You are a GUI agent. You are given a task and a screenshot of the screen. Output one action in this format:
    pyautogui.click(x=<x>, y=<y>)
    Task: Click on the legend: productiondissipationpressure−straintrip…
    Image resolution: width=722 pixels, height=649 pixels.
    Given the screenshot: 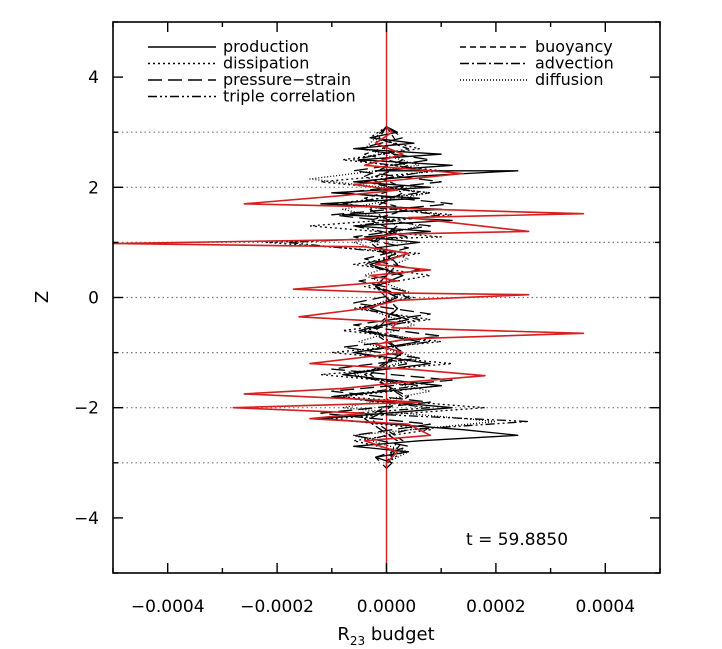 What is the action you would take?
    pyautogui.click(x=381, y=71)
    